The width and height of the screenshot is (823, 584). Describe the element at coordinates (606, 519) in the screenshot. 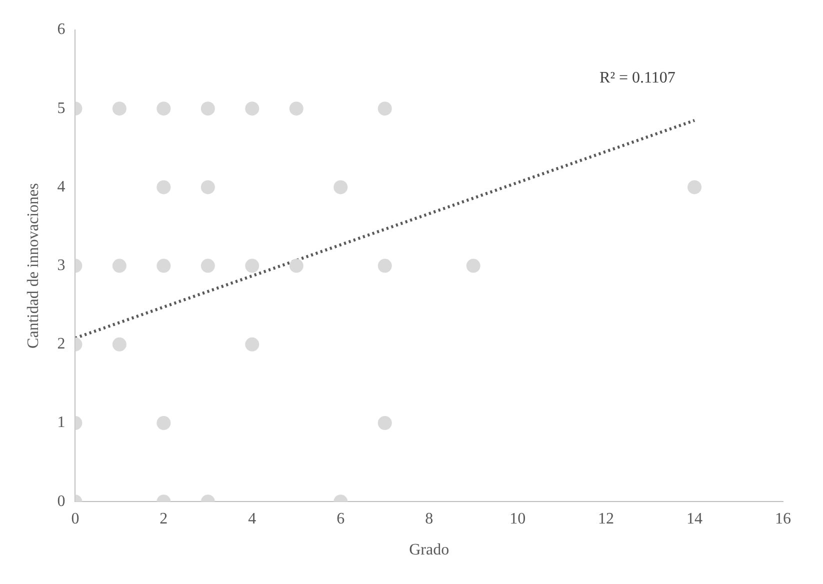

I see `x-tick-label: 12` at that location.